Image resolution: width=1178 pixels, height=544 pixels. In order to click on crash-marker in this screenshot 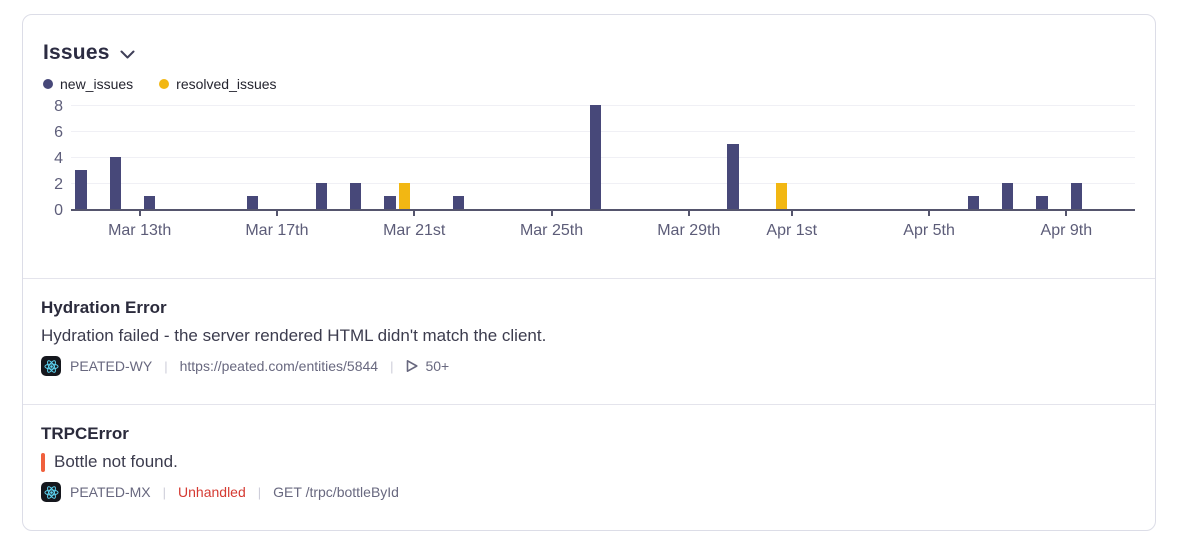, I will do `click(43, 462)`.